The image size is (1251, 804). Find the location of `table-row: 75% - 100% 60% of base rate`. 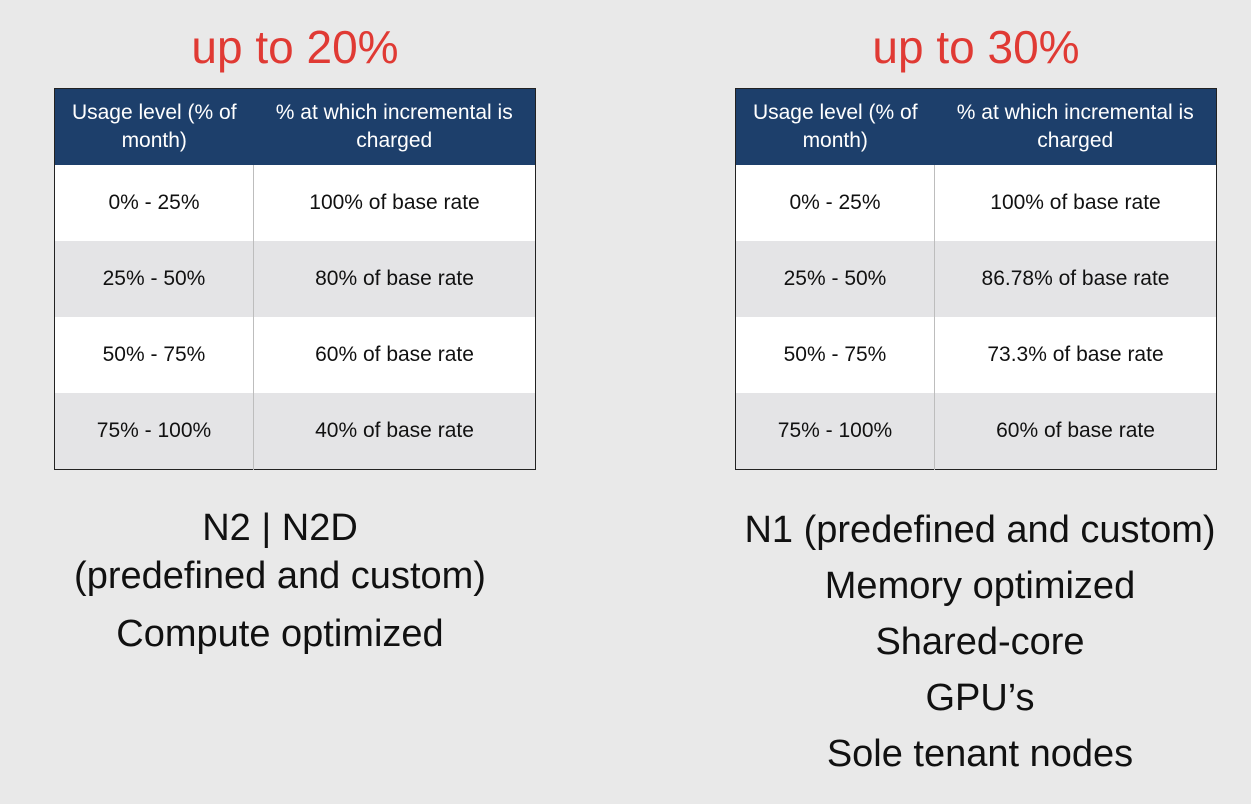

table-row: 75% - 100% 60% of base rate is located at coordinates (976, 431).